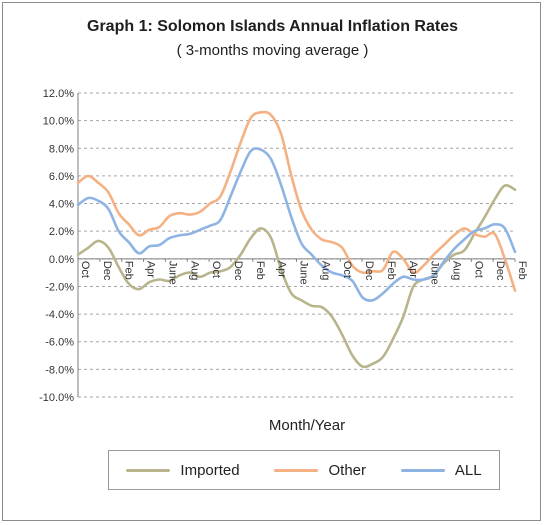 The height and width of the screenshot is (525, 545). What do you see at coordinates (59, 315) in the screenshot?
I see `y-tick-label: -4.0%` at bounding box center [59, 315].